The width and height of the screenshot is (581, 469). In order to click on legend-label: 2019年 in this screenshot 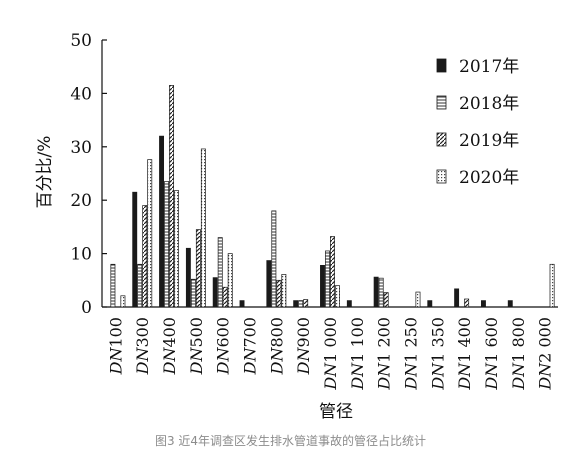, I will do `click(489, 141)`.